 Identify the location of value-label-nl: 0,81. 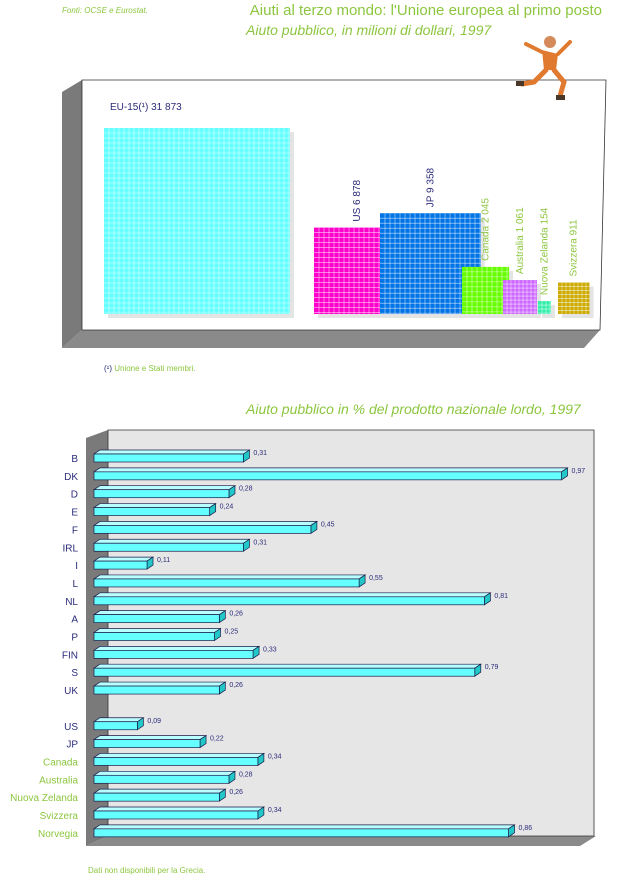
(501, 596).